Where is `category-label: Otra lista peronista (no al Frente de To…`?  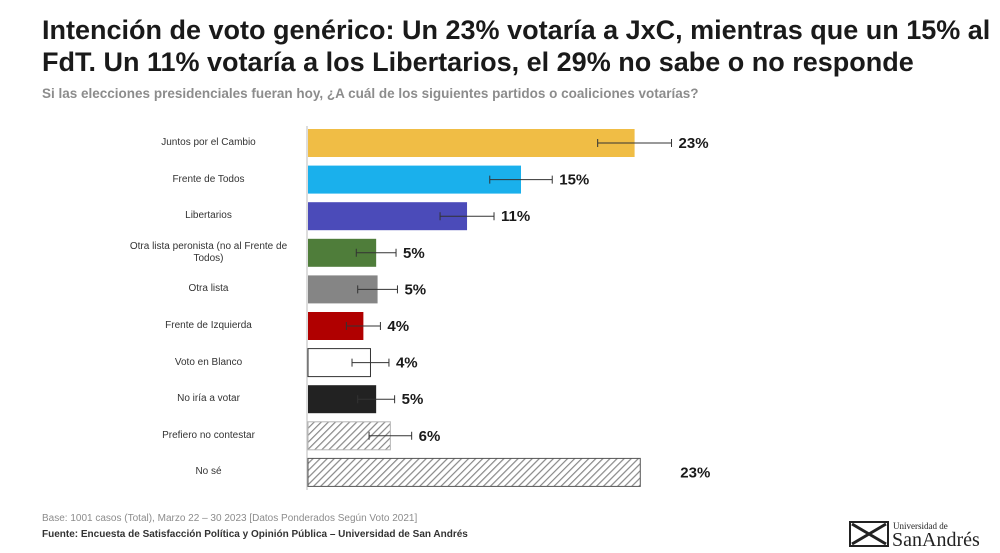 category-label: Otra lista peronista (no al Frente de To… is located at coordinates (208, 252).